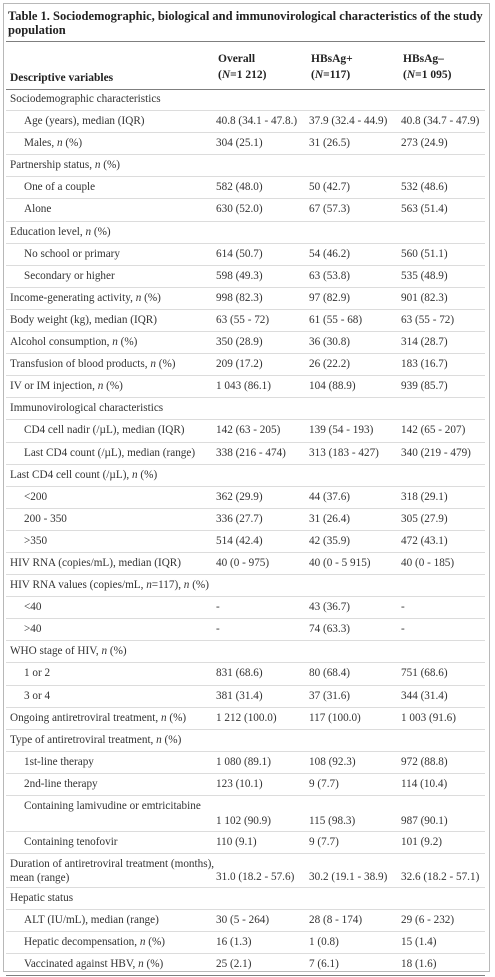 The width and height of the screenshot is (495, 977). Describe the element at coordinates (243, 820) in the screenshot. I see `cell-overall: 1 102 (90.9)` at that location.